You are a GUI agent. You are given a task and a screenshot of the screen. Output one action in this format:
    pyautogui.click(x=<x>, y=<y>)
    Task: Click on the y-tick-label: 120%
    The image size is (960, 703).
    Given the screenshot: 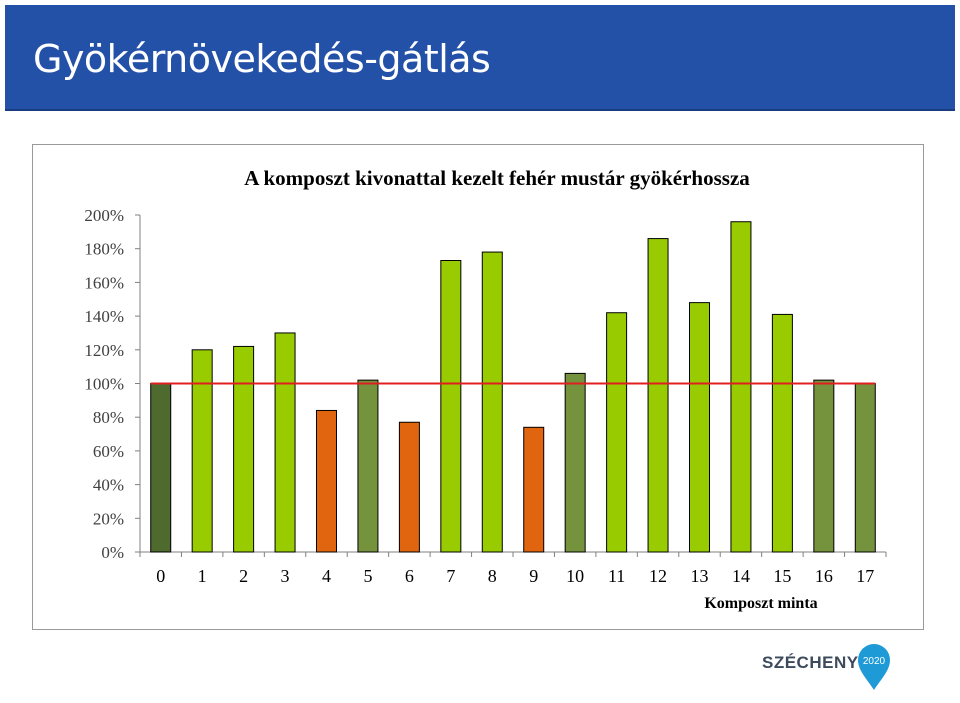 What is the action you would take?
    pyautogui.click(x=104, y=350)
    